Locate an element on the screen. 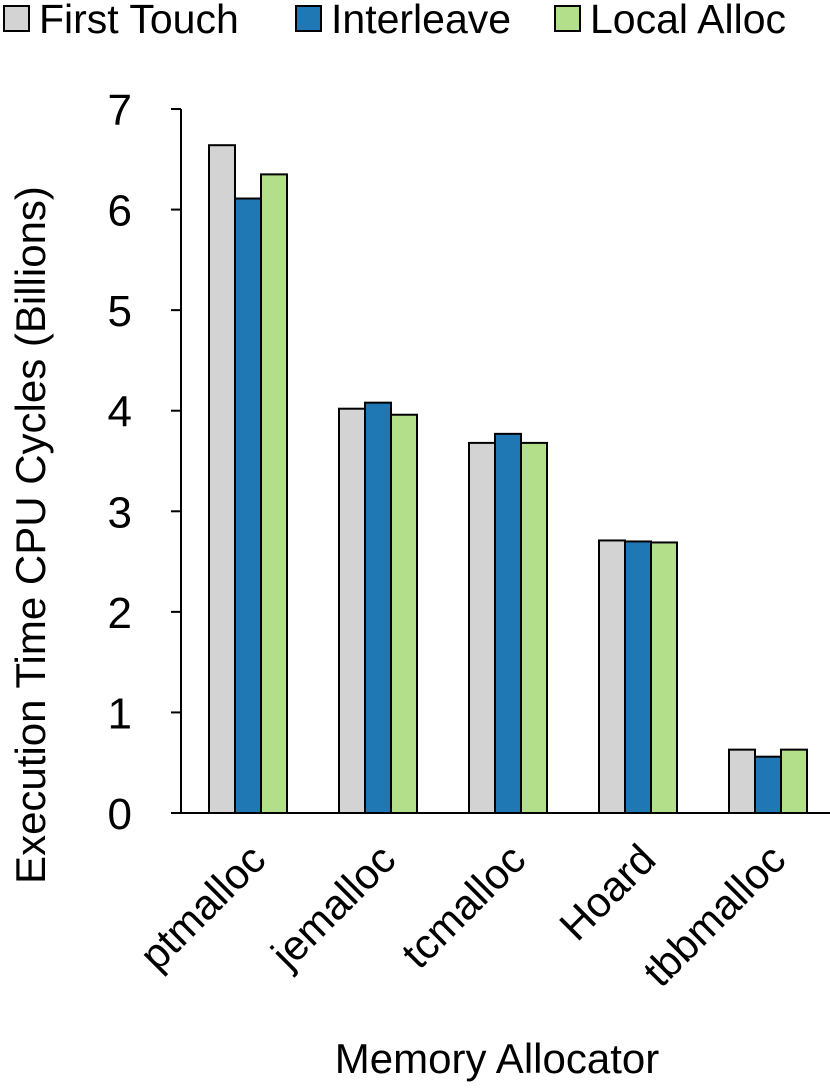 The width and height of the screenshot is (830, 1090). bar-jemalloc-local-alloc is located at coordinates (404, 613).